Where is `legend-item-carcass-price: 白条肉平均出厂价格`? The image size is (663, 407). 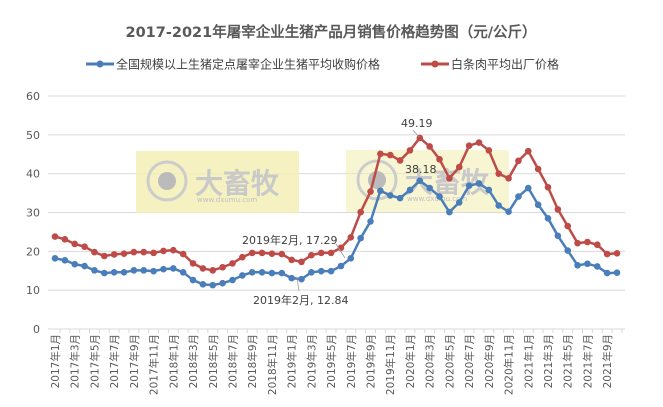
legend-item-carcass-price: 白条肉平均出厂价格 is located at coordinates (490, 64).